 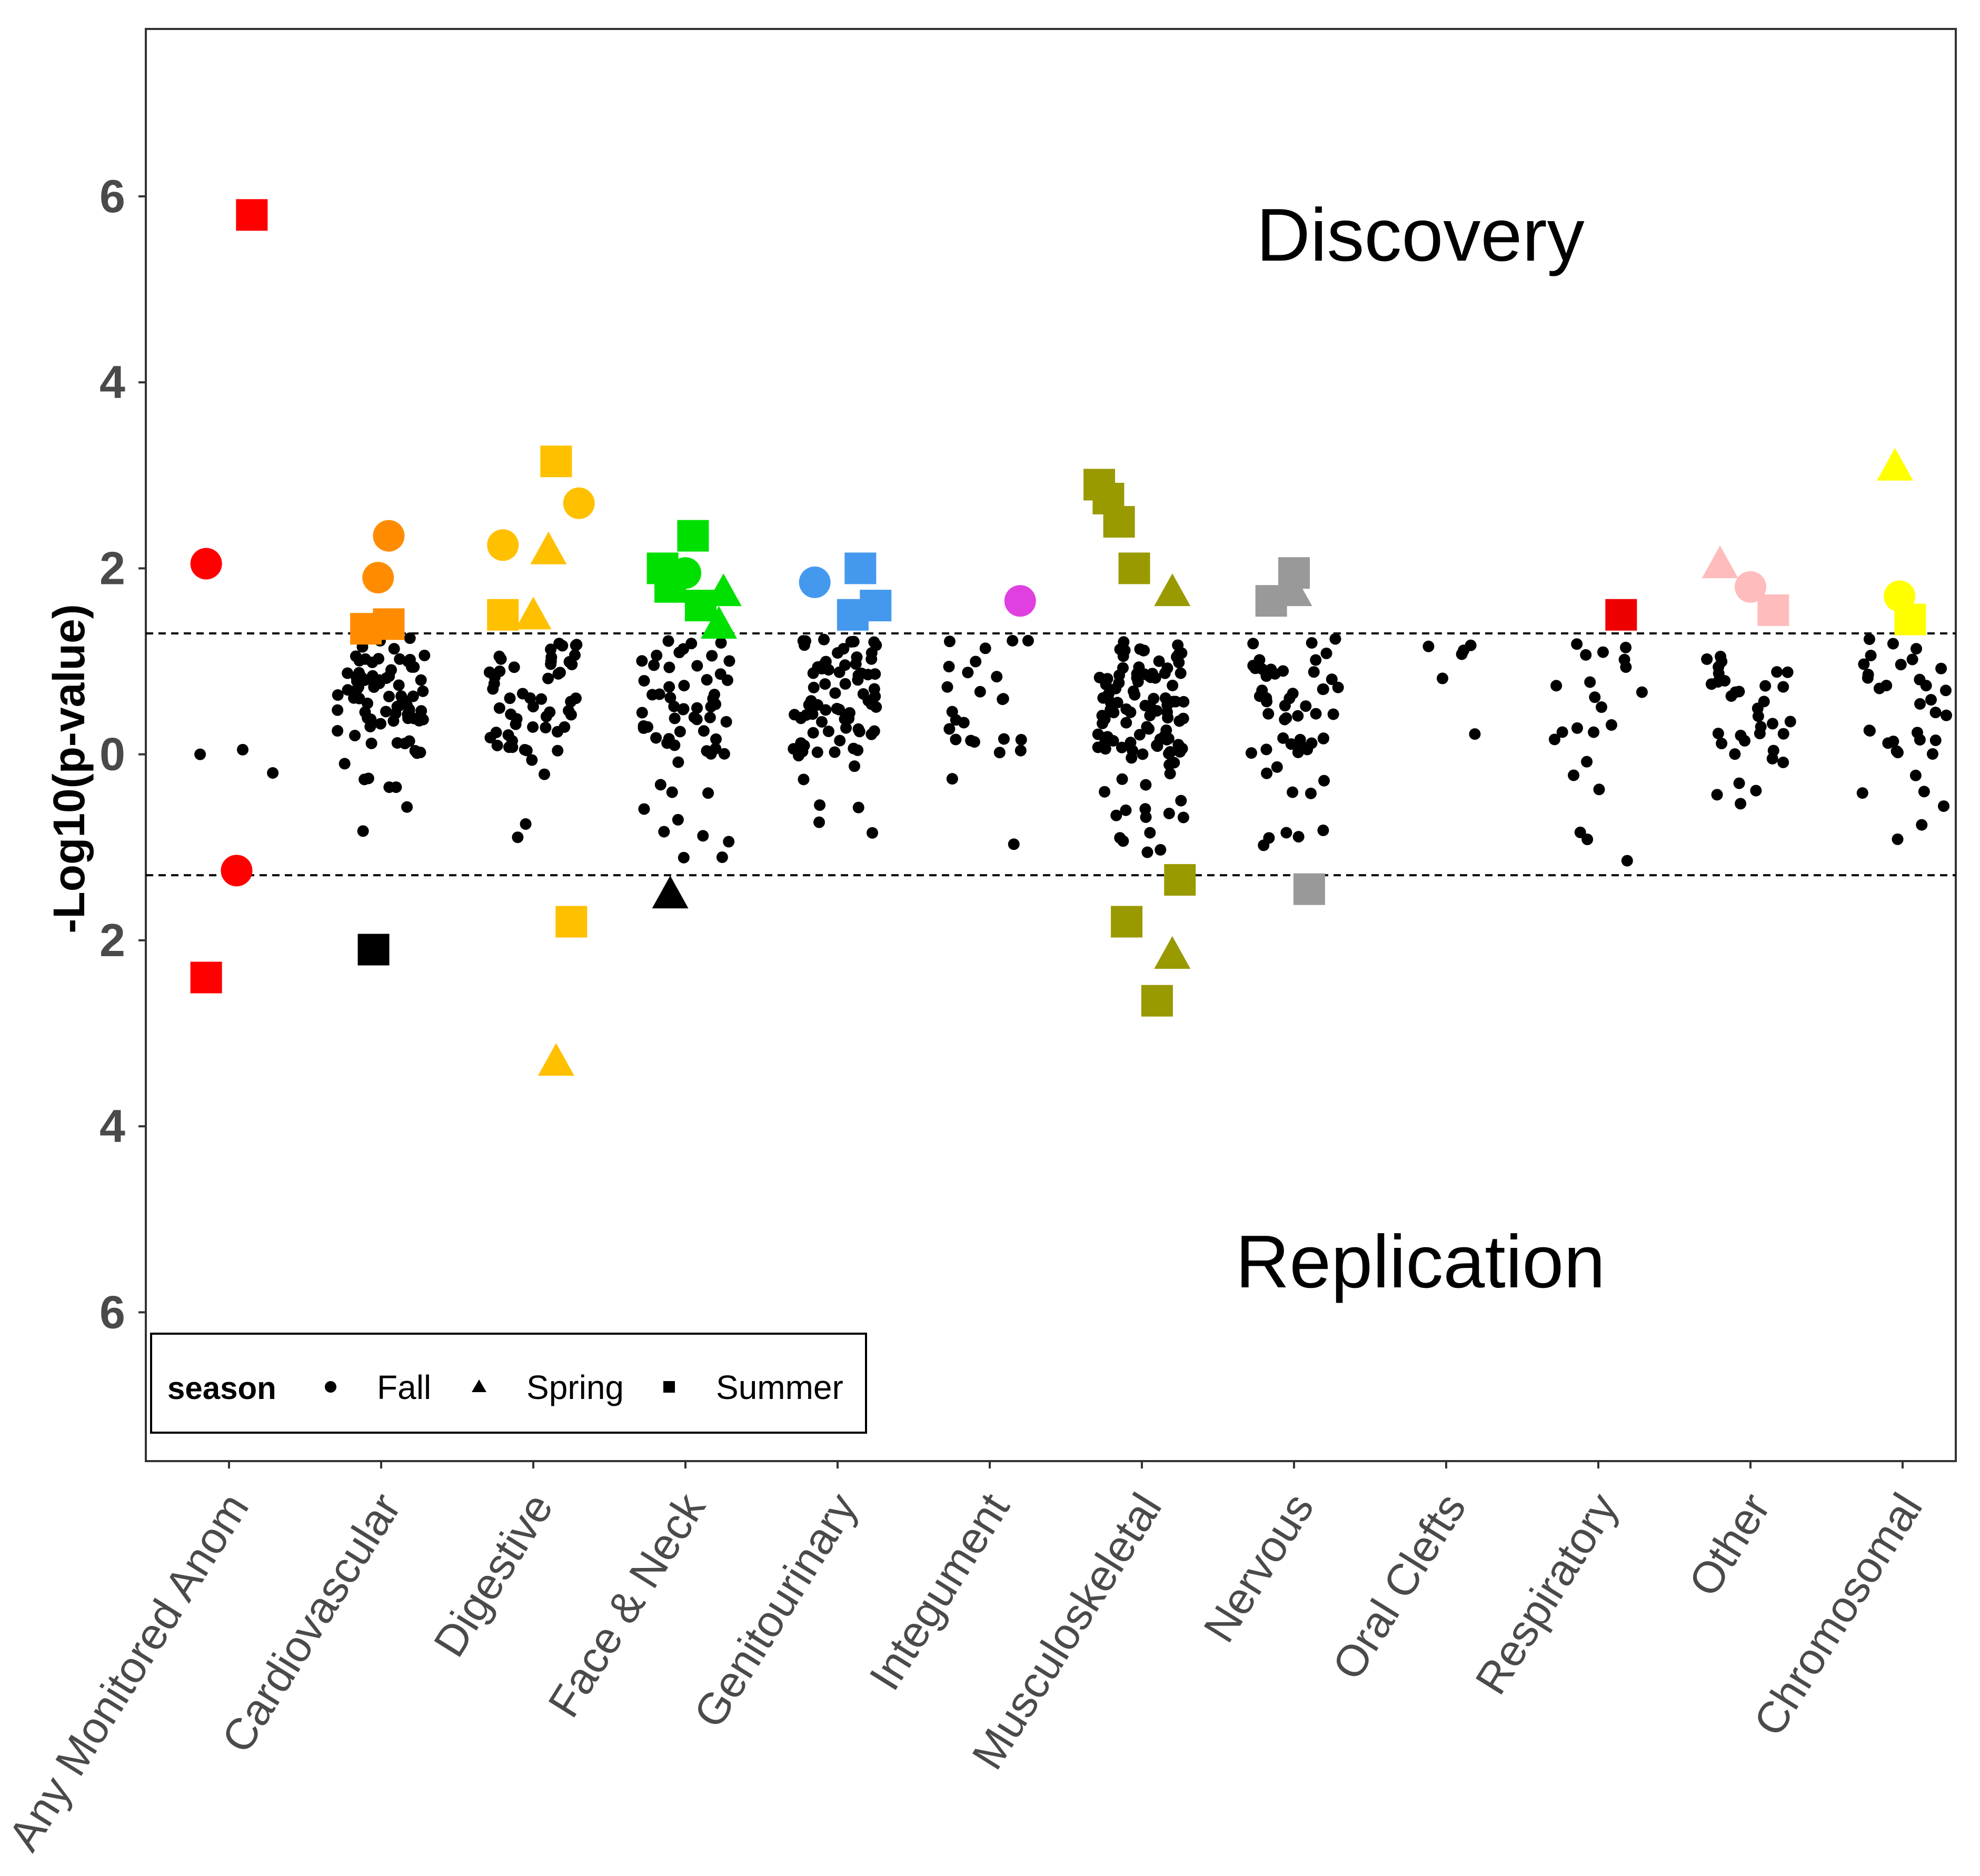 What do you see at coordinates (221, 1388) in the screenshot?
I see `legend-title: season` at bounding box center [221, 1388].